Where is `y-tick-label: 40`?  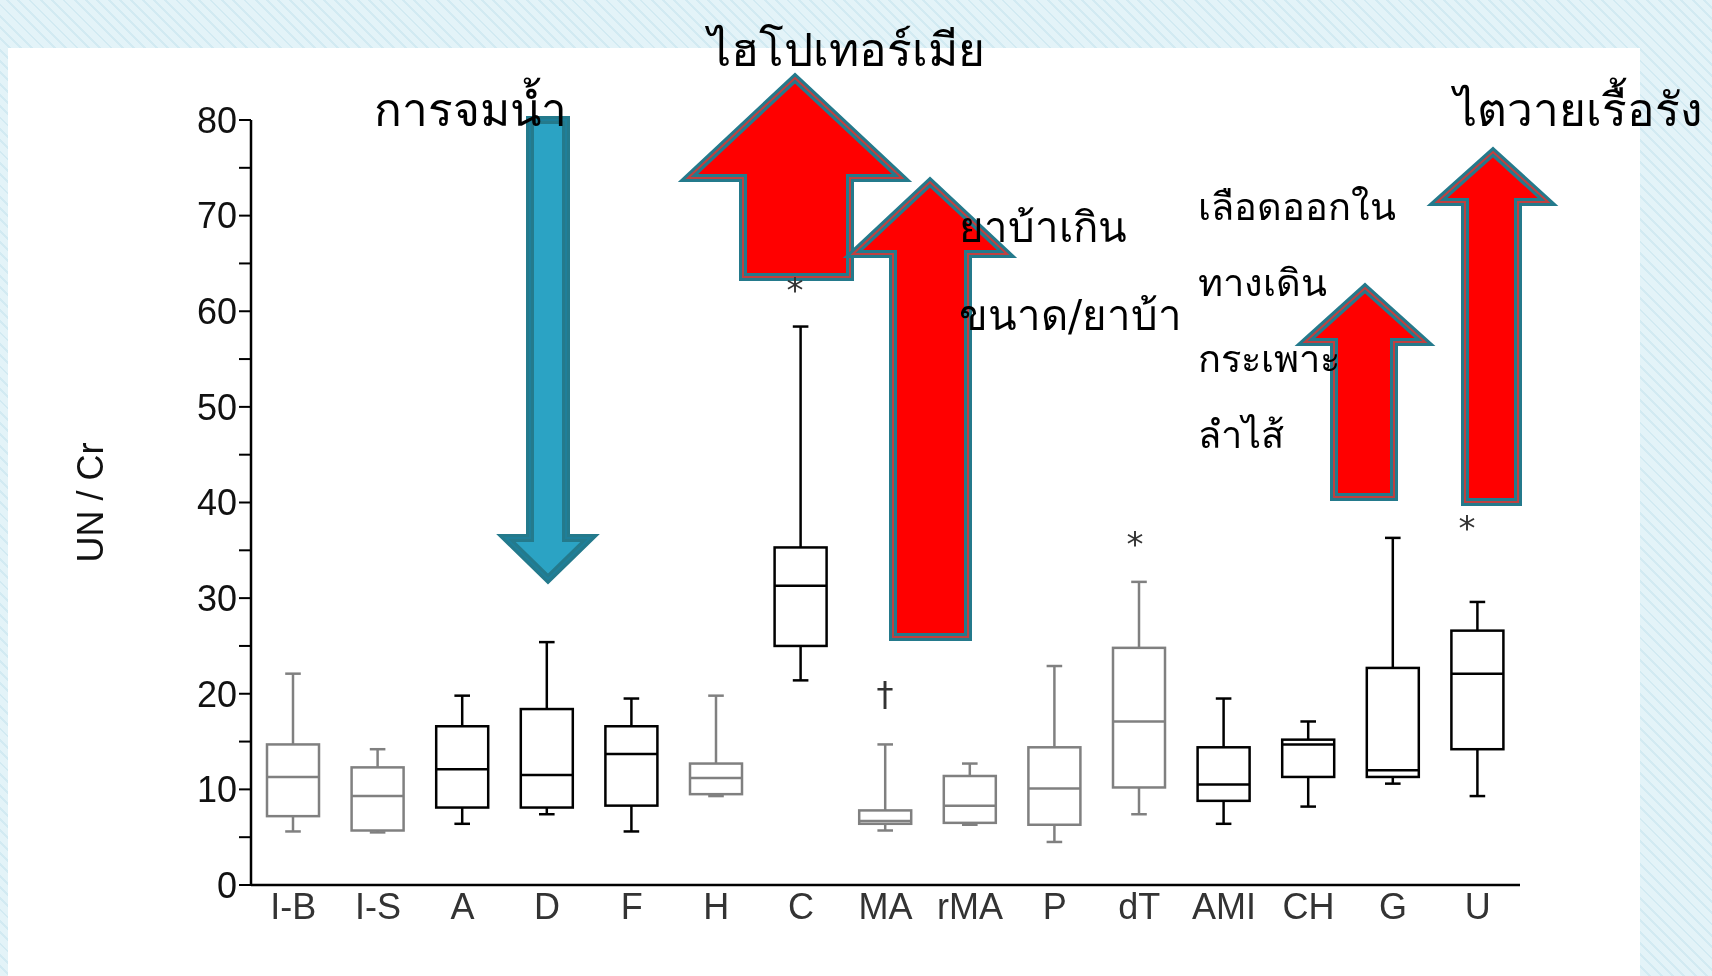
y-tick-label: 40 is located at coordinates (216, 503).